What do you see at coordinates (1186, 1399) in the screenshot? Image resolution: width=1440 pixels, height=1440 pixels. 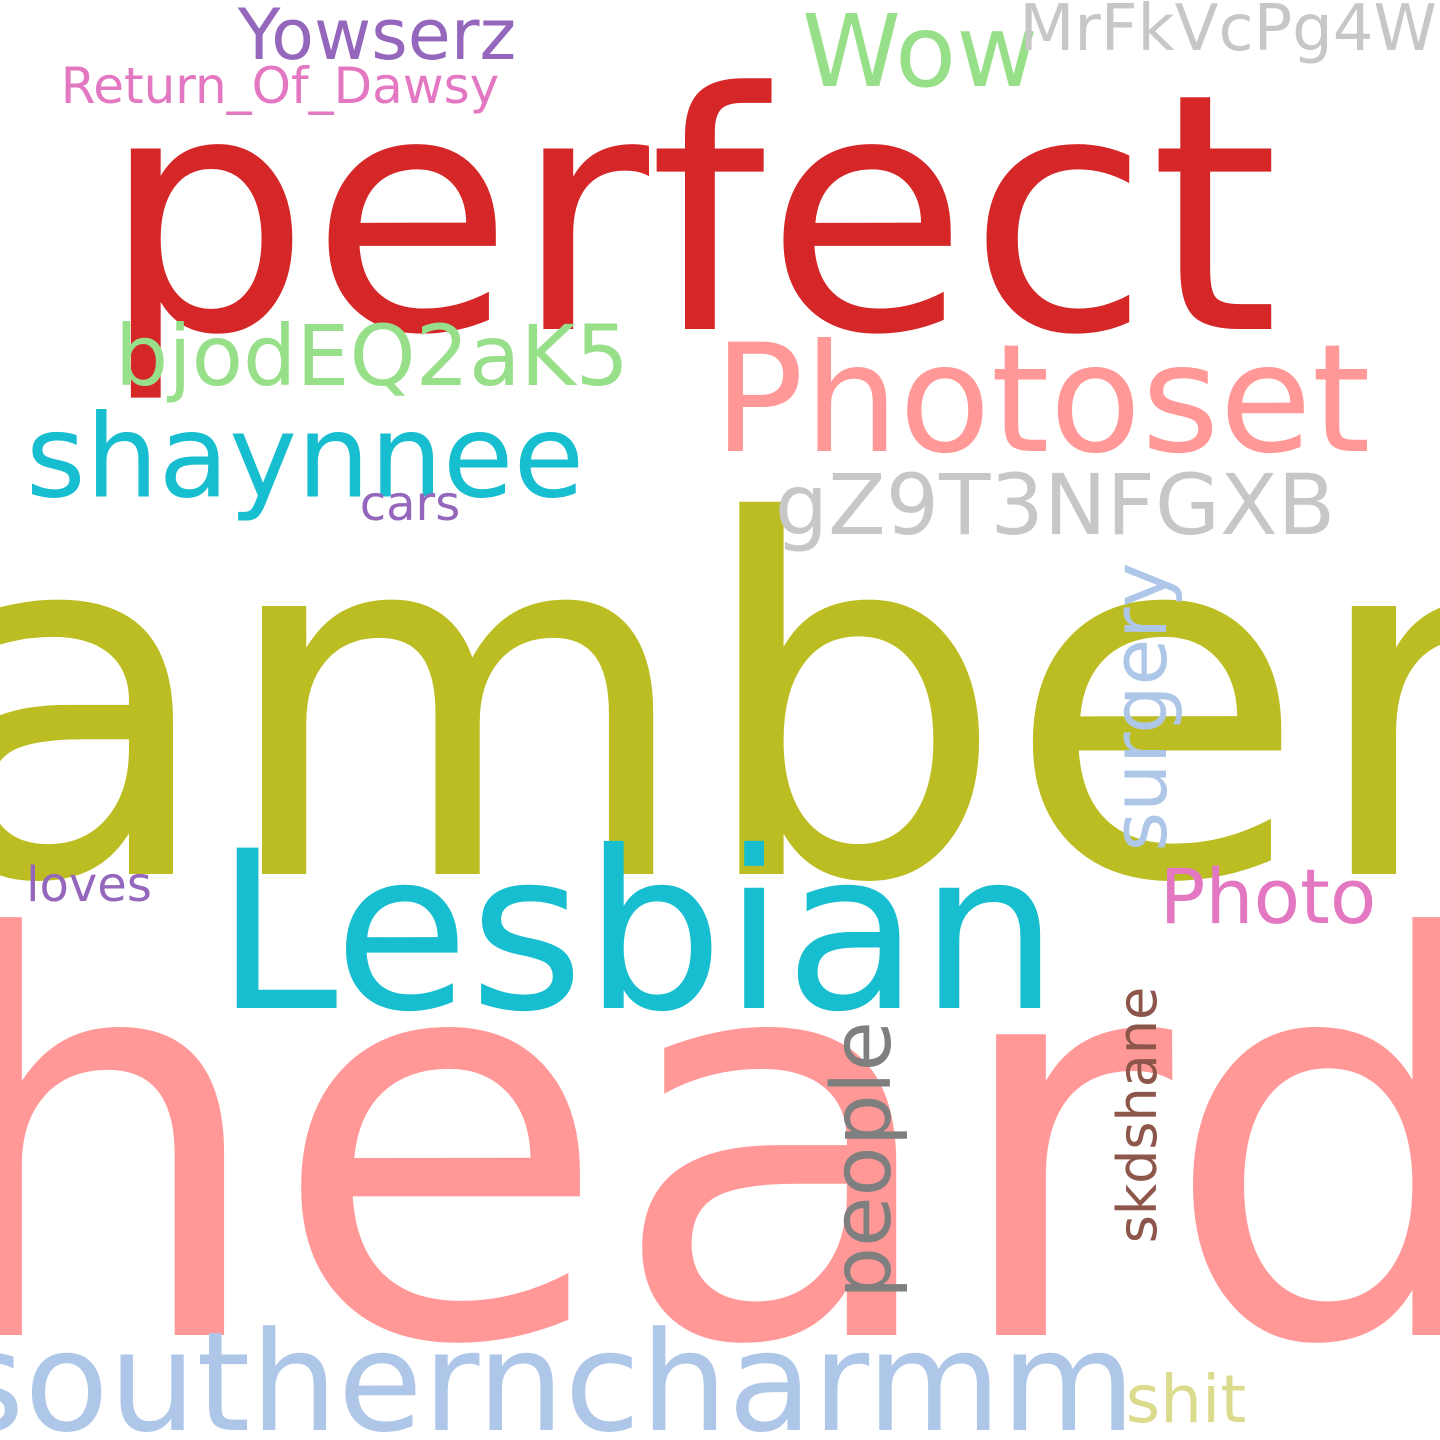 I see `word-shit: shit` at bounding box center [1186, 1399].